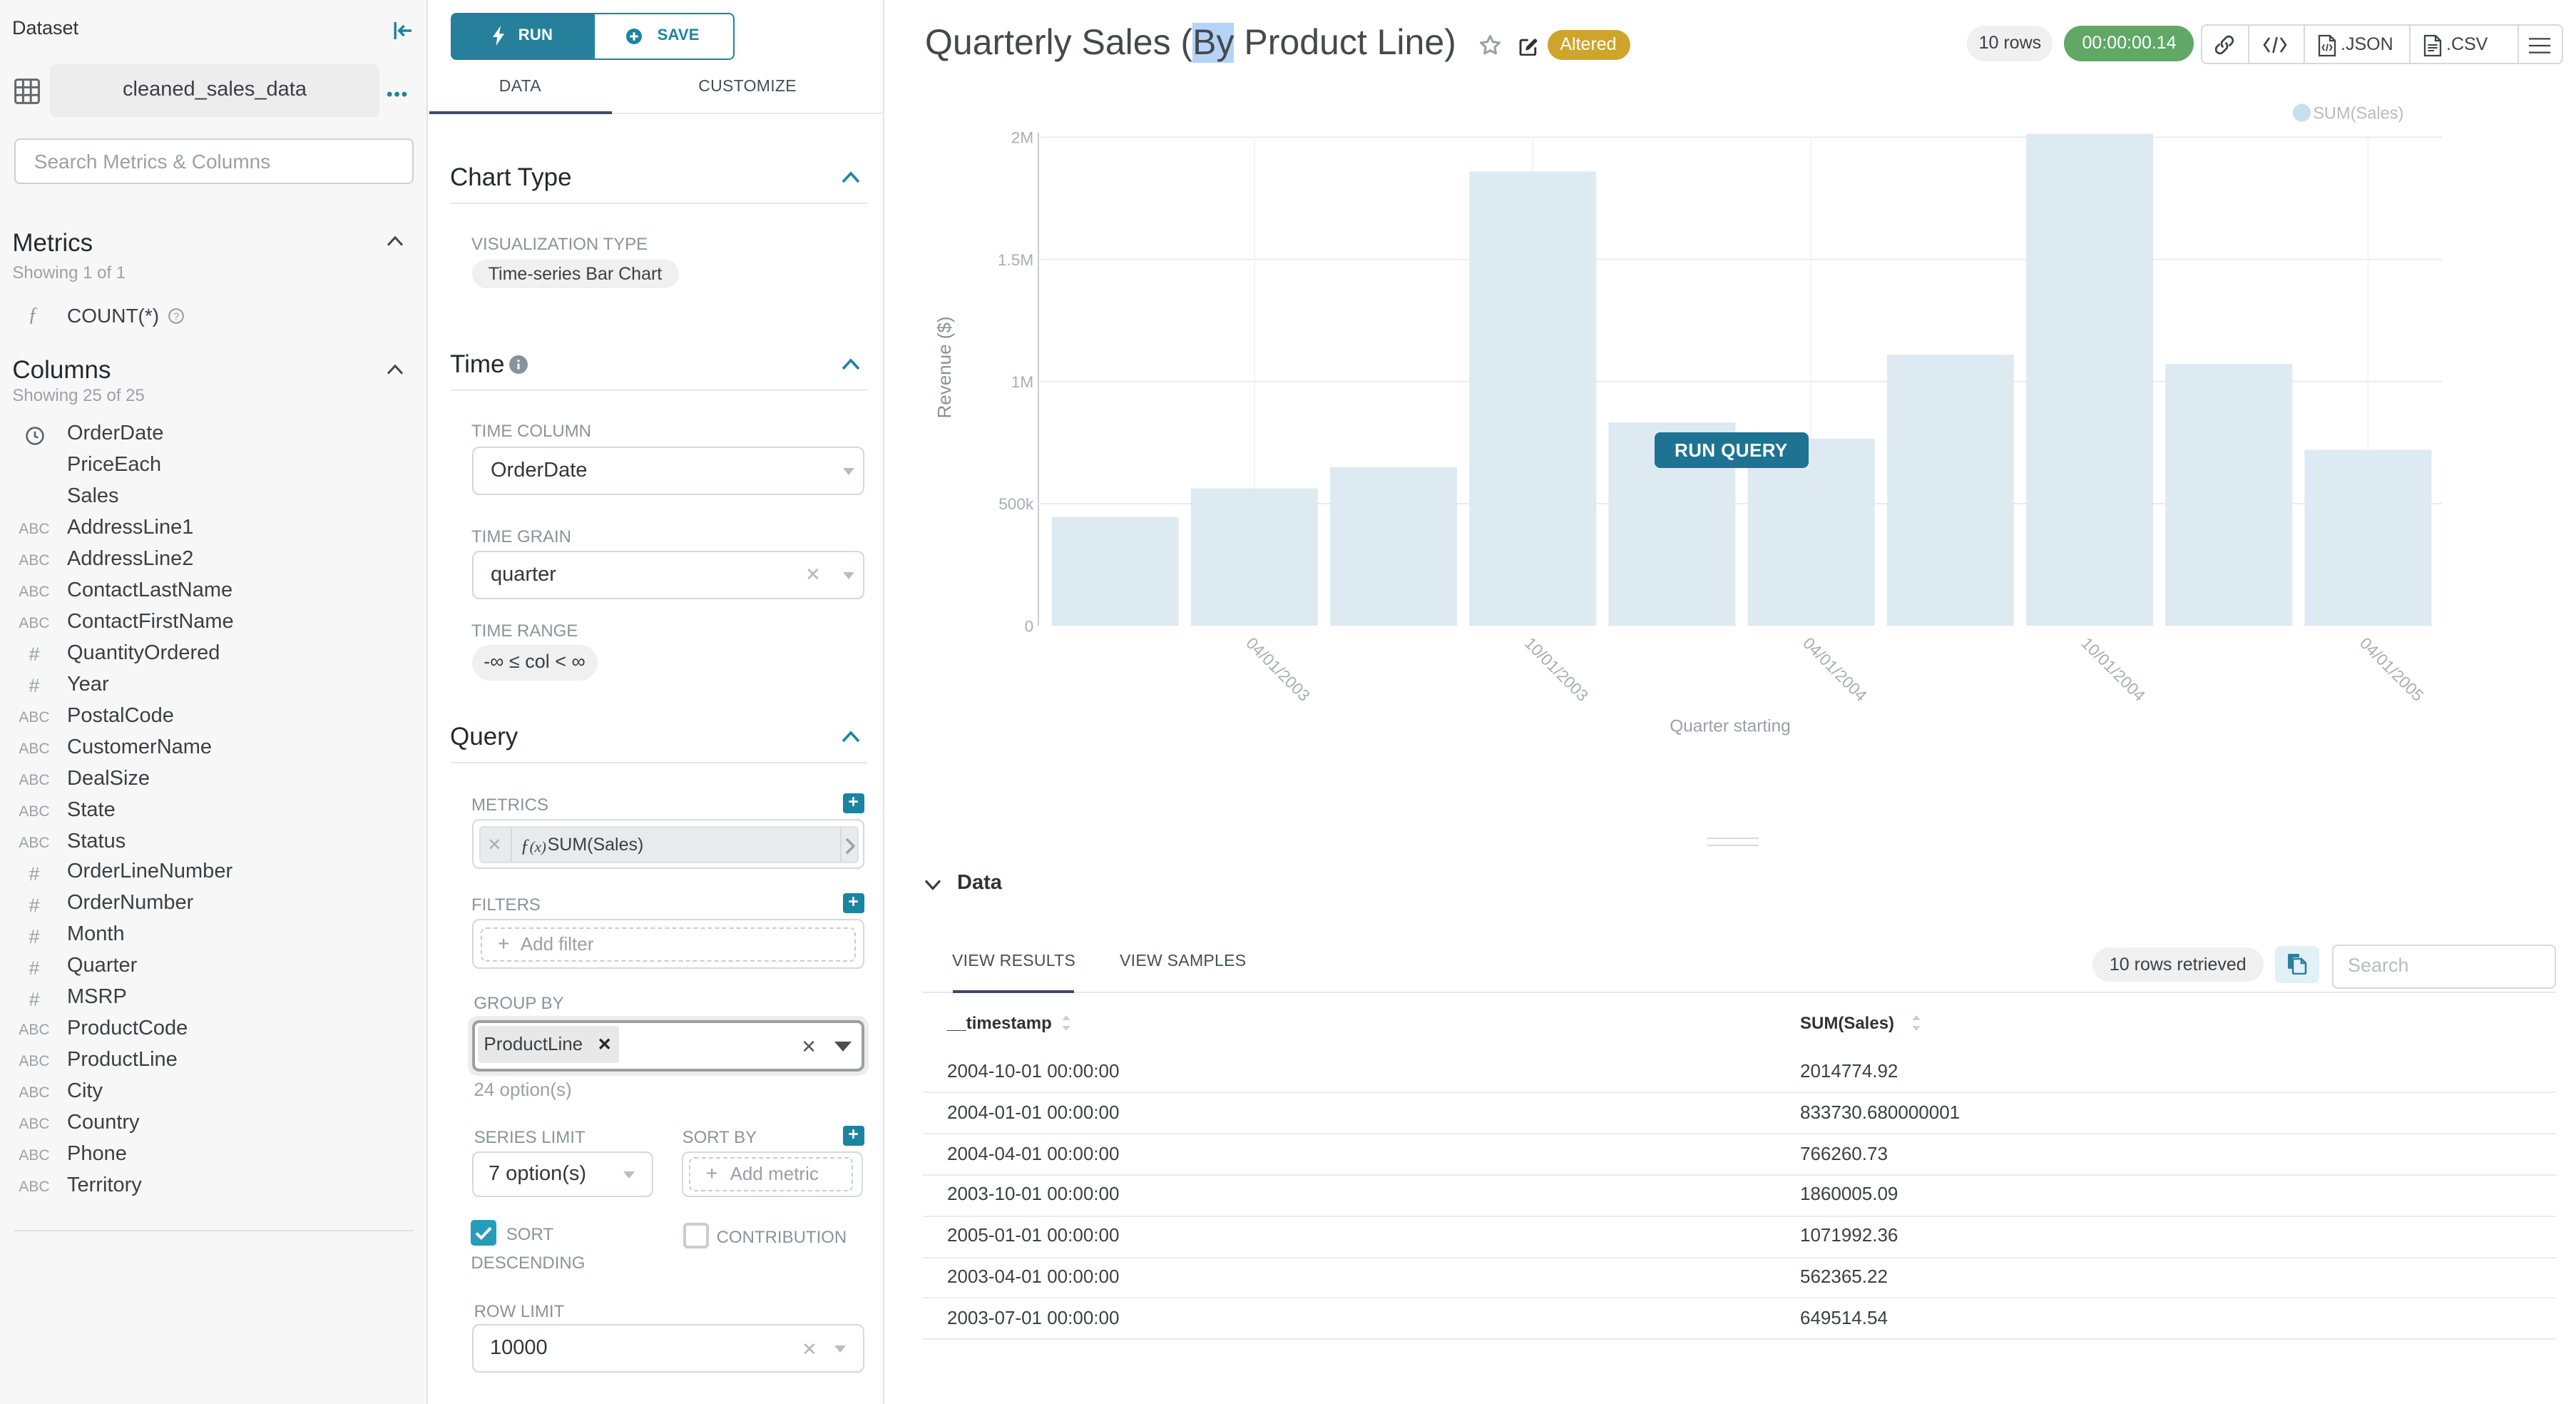 Image resolution: width=2576 pixels, height=1404 pixels. What do you see at coordinates (1016, 504) in the screenshot?
I see `svg-text: 500k` at bounding box center [1016, 504].